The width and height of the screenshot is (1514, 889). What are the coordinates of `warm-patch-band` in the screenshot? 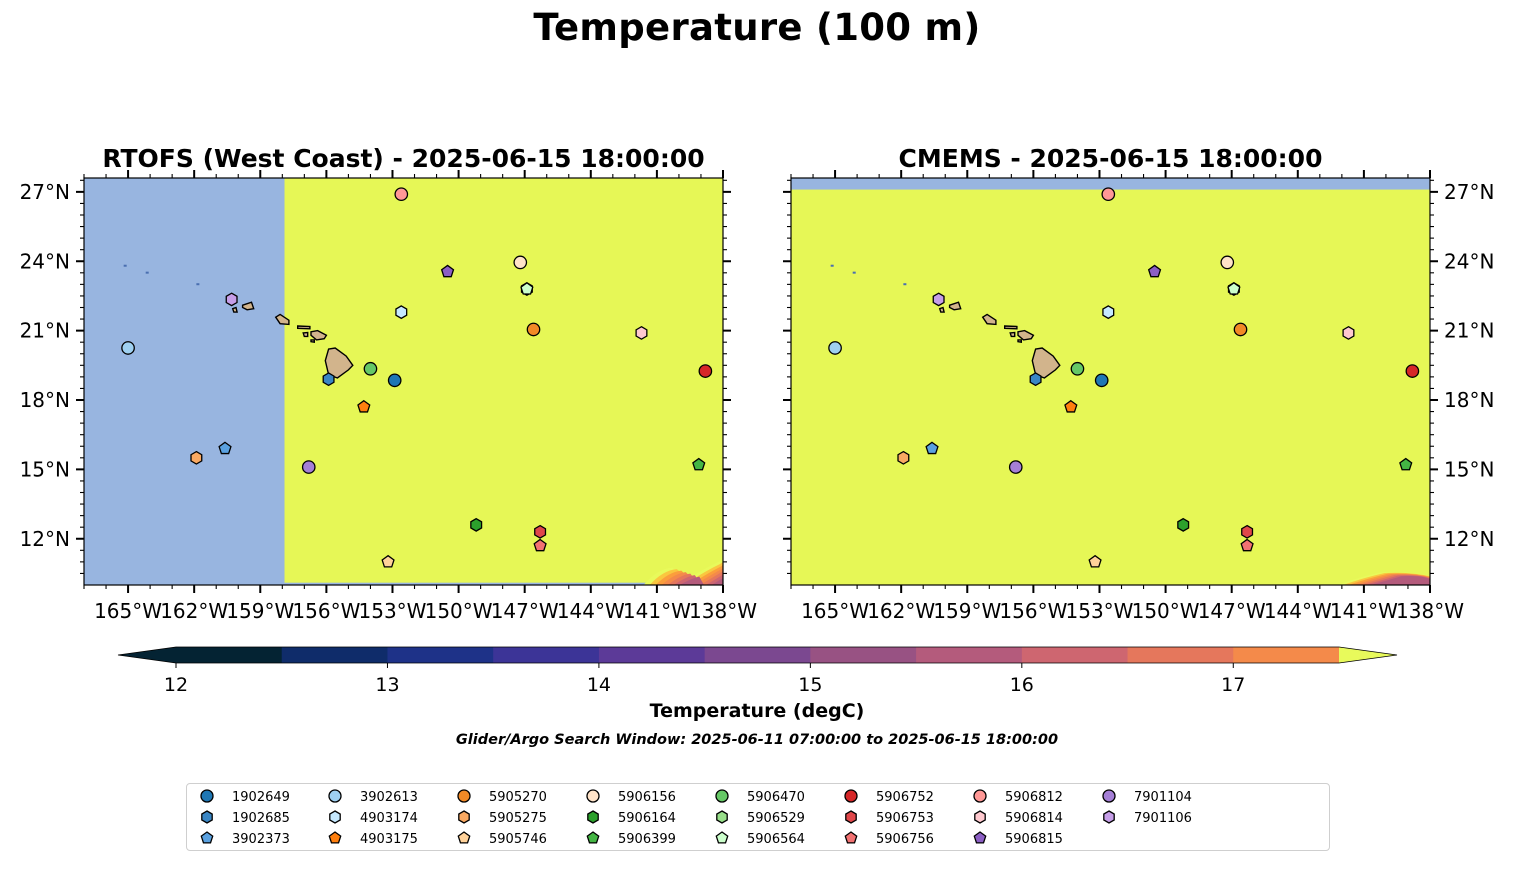 It's located at (701, 579).